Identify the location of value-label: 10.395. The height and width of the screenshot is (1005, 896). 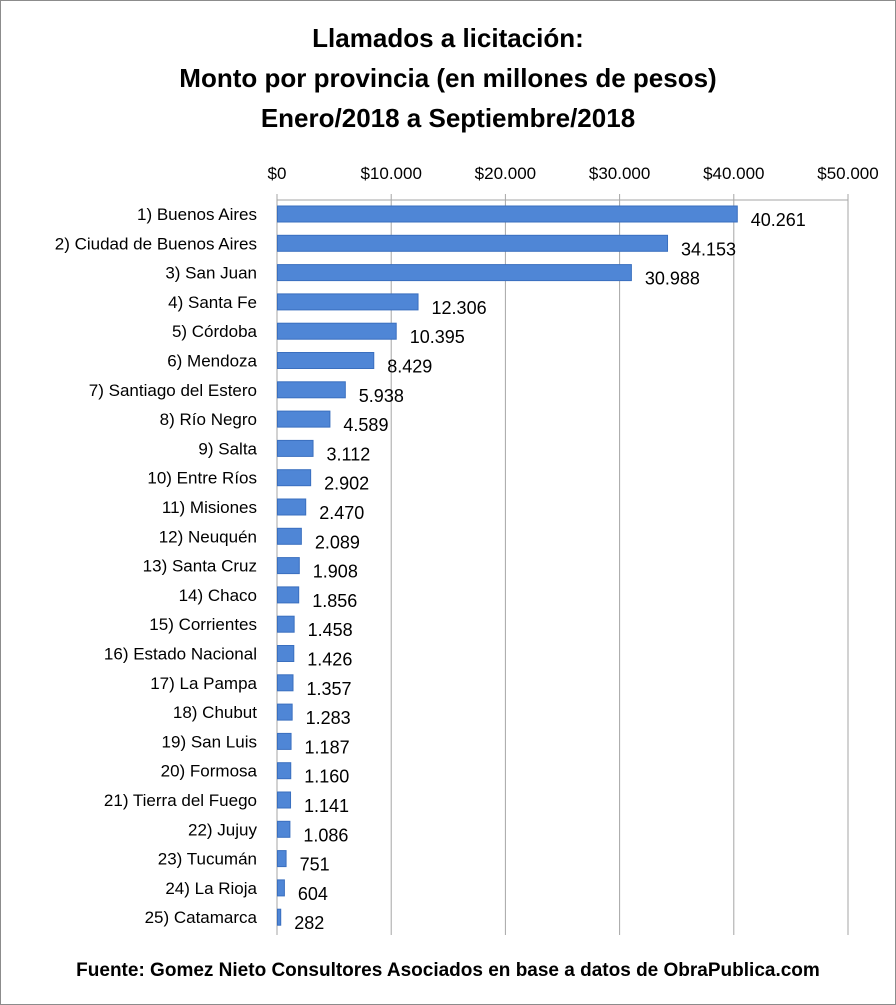
(437, 337).